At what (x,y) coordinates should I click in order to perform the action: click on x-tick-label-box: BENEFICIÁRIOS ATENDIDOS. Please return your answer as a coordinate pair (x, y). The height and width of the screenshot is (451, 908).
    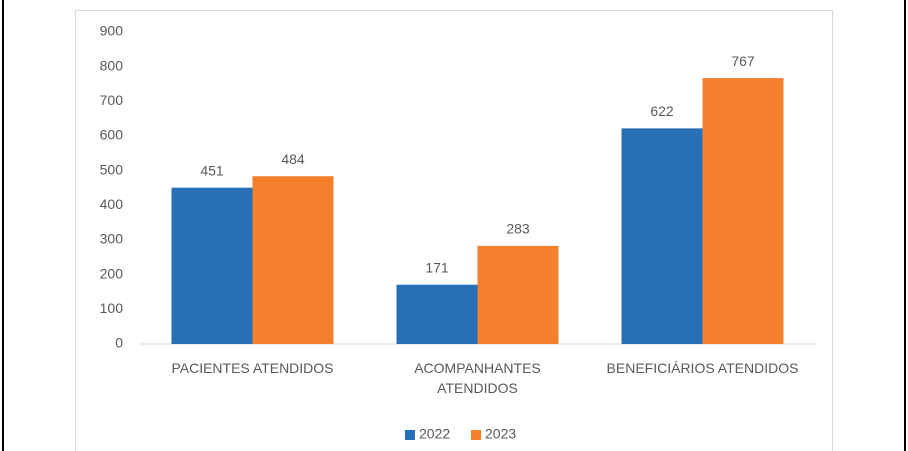
    Looking at the image, I should click on (702, 368).